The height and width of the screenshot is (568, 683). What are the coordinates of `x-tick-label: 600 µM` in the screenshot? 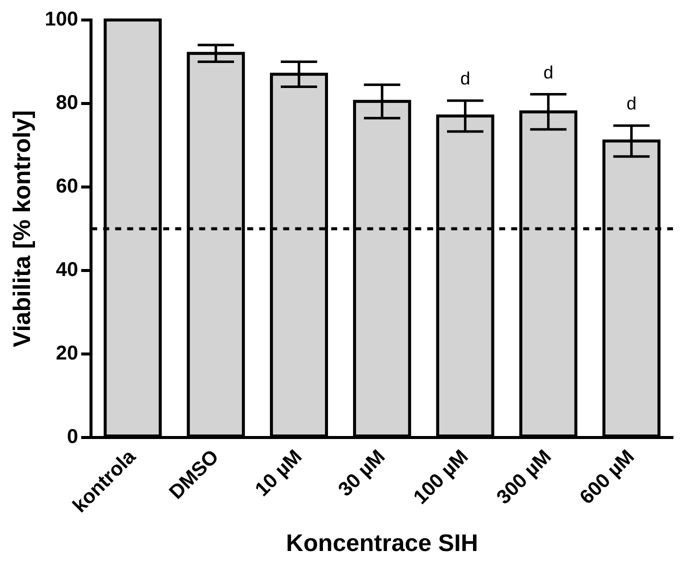 It's located at (607, 477).